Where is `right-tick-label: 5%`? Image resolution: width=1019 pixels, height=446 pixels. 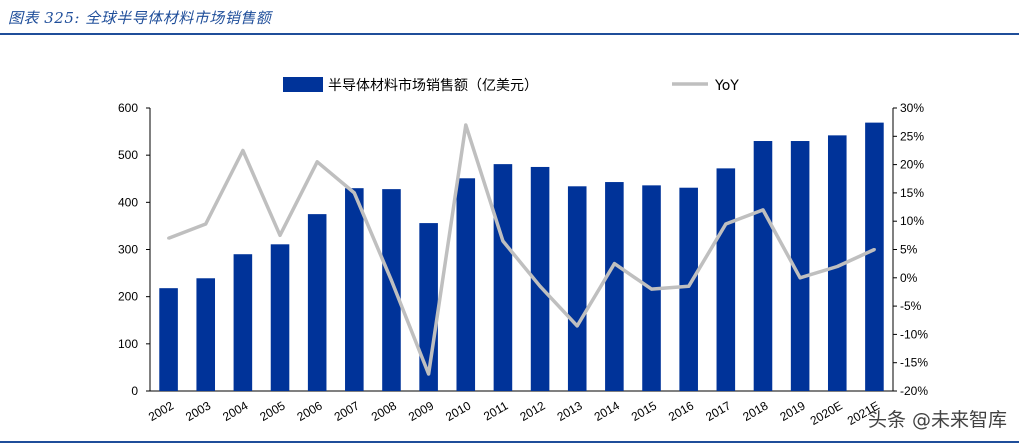 right-tick-label: 5% is located at coordinates (909, 250).